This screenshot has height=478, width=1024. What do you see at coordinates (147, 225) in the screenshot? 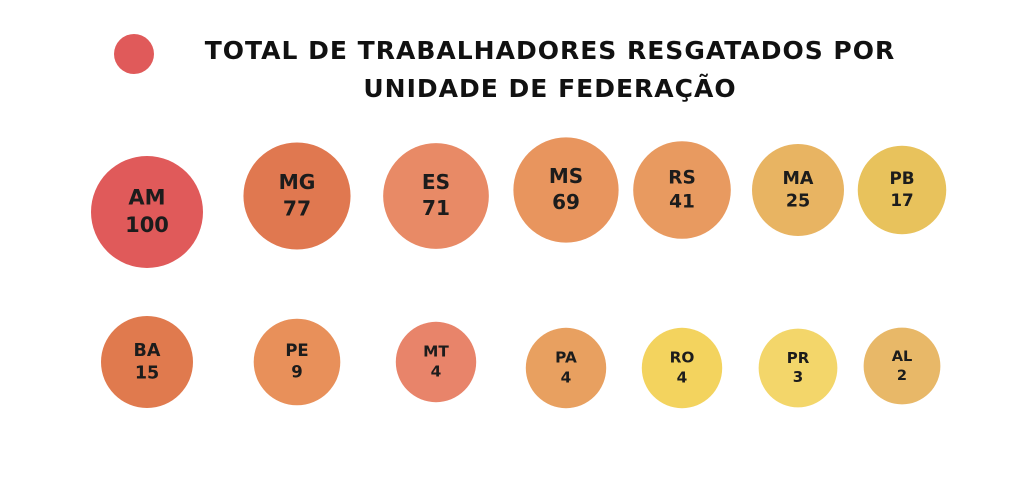
I see `bubble-value-am: 100` at bounding box center [147, 225].